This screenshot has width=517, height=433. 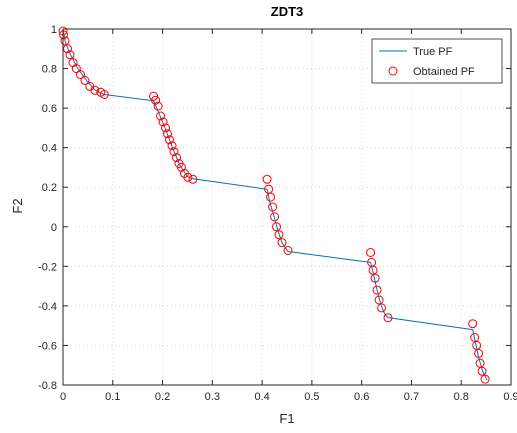 What do you see at coordinates (433, 52) in the screenshot?
I see `legend-label-true-pf: True PF` at bounding box center [433, 52].